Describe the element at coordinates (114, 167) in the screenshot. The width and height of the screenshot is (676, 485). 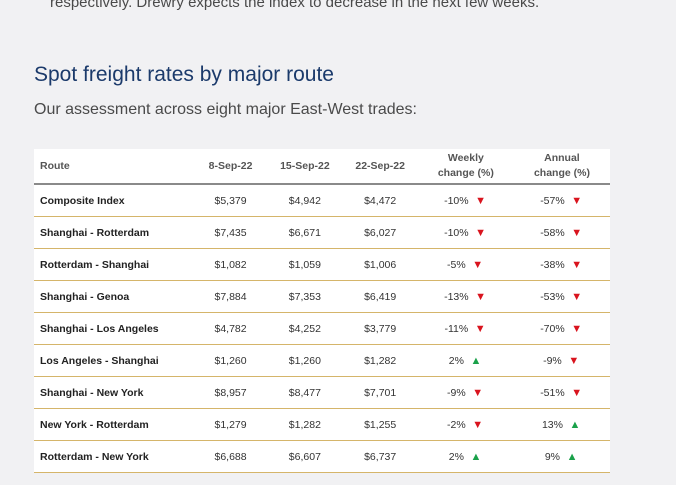
I see `header-route: Route` at that location.